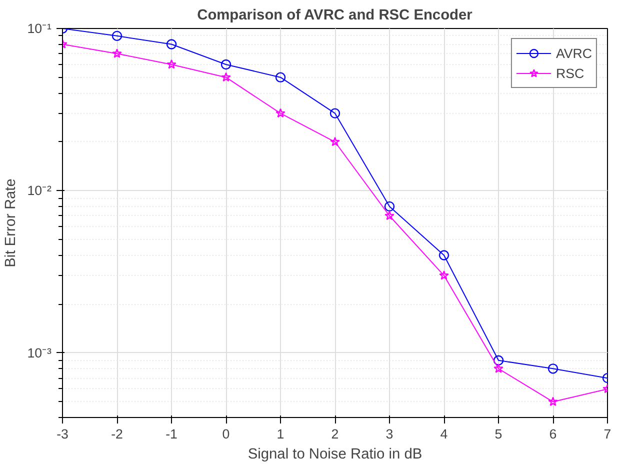  I want to click on y-tick-label: 10⁻², so click(39, 190).